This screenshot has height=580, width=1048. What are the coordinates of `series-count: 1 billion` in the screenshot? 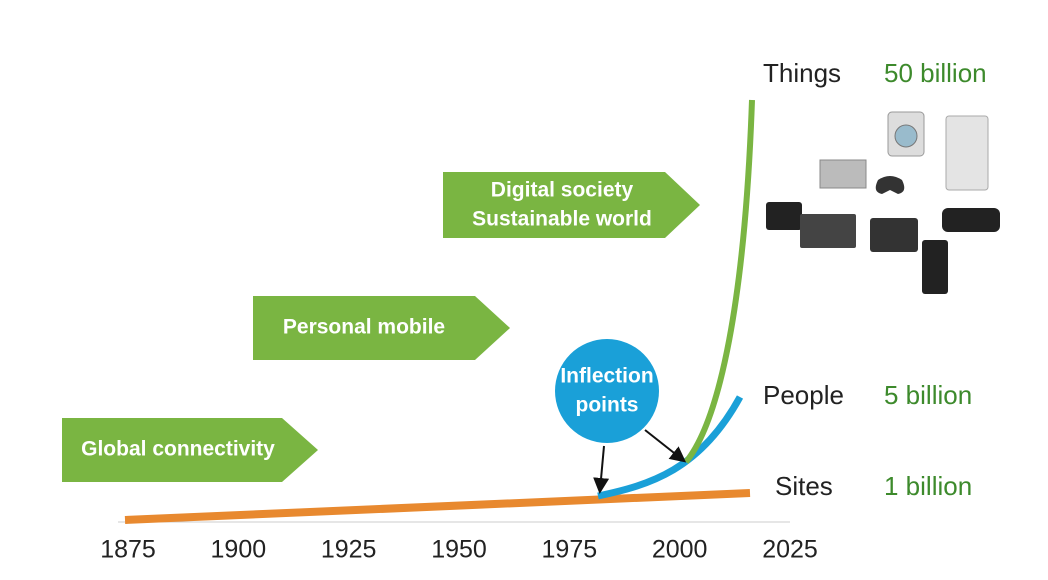 It's located at (928, 486).